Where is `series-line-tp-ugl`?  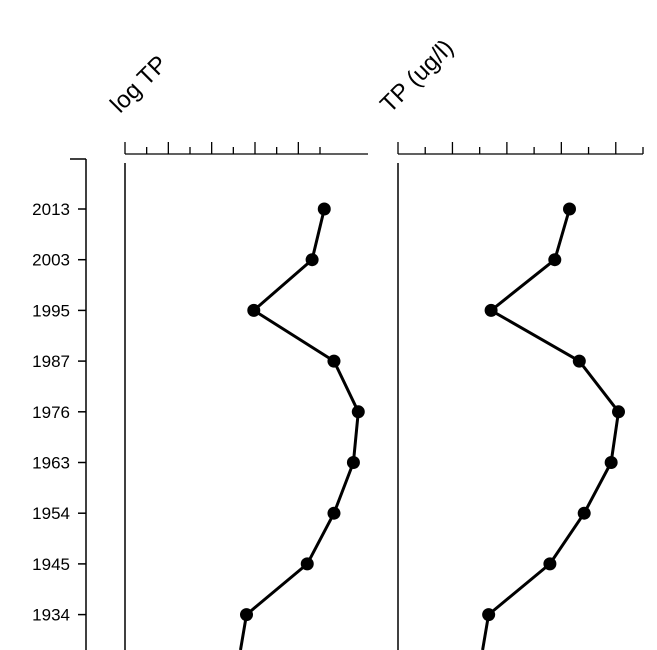
series-line-tp-ugl is located at coordinates (550, 429).